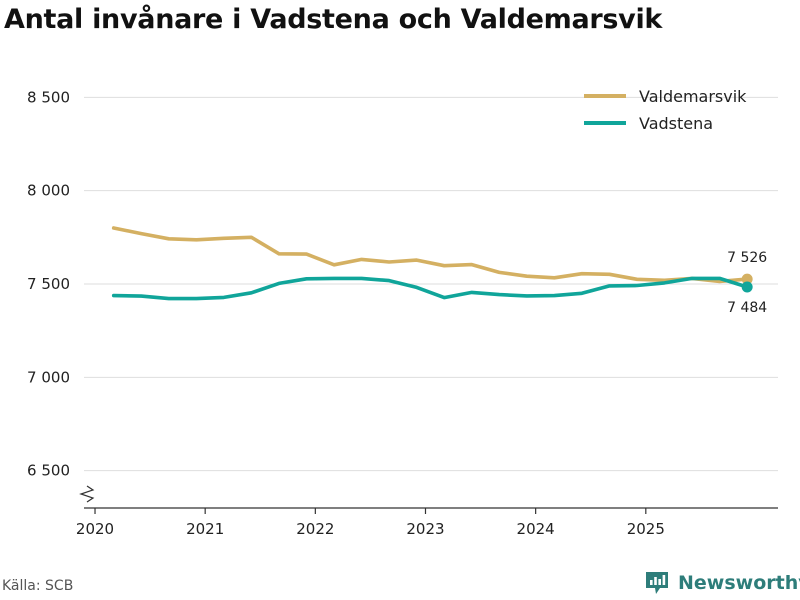  What do you see at coordinates (87, 494) in the screenshot?
I see `axis-break-icon` at bounding box center [87, 494].